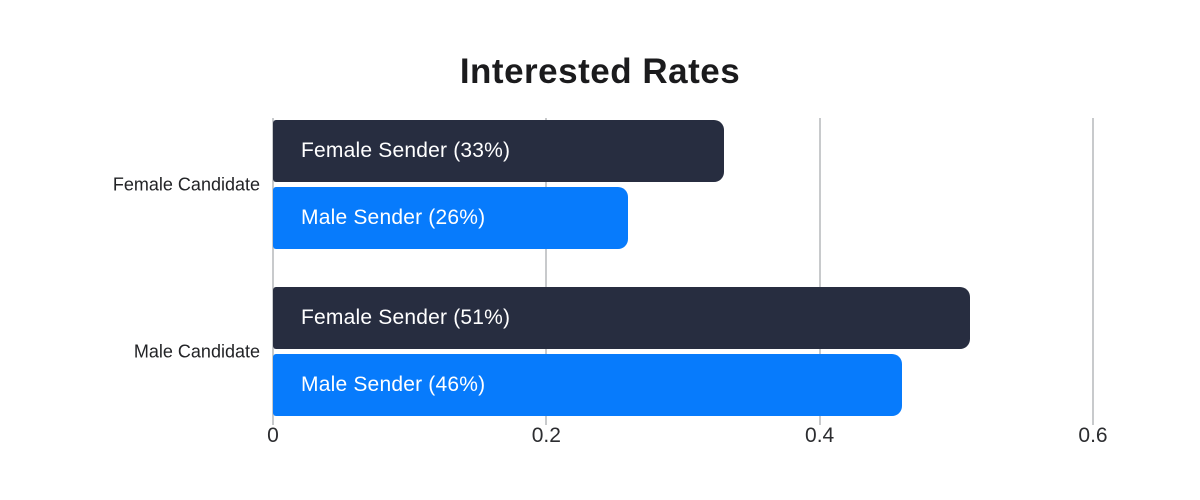 This screenshot has height=500, width=1200. I want to click on bar-female-candidate-male-sender: Male Sender (26%), so click(451, 218).